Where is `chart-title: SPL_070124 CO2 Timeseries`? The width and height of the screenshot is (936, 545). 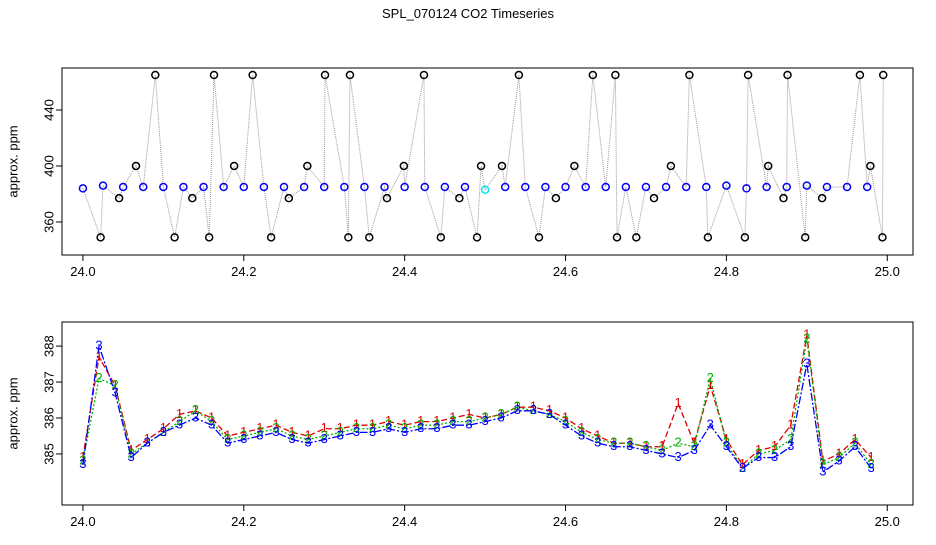 chart-title: SPL_070124 CO2 Timeseries is located at coordinates (468, 13).